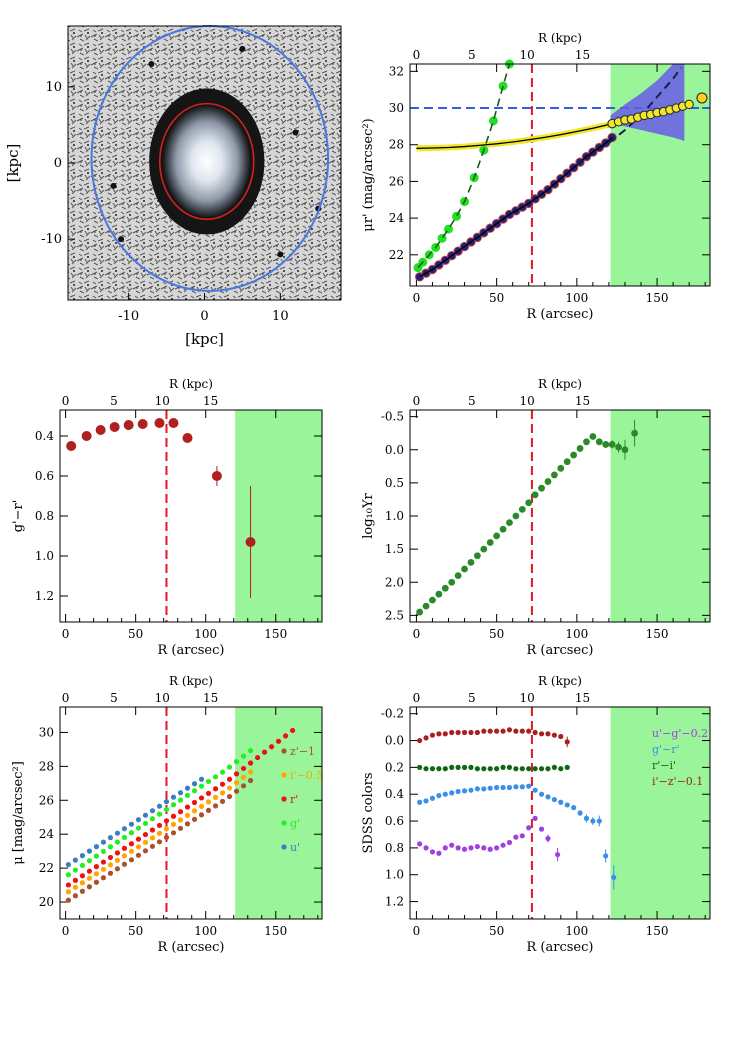 The width and height of the screenshot is (747, 1038). I want to click on color-3-point, so click(458, 732).